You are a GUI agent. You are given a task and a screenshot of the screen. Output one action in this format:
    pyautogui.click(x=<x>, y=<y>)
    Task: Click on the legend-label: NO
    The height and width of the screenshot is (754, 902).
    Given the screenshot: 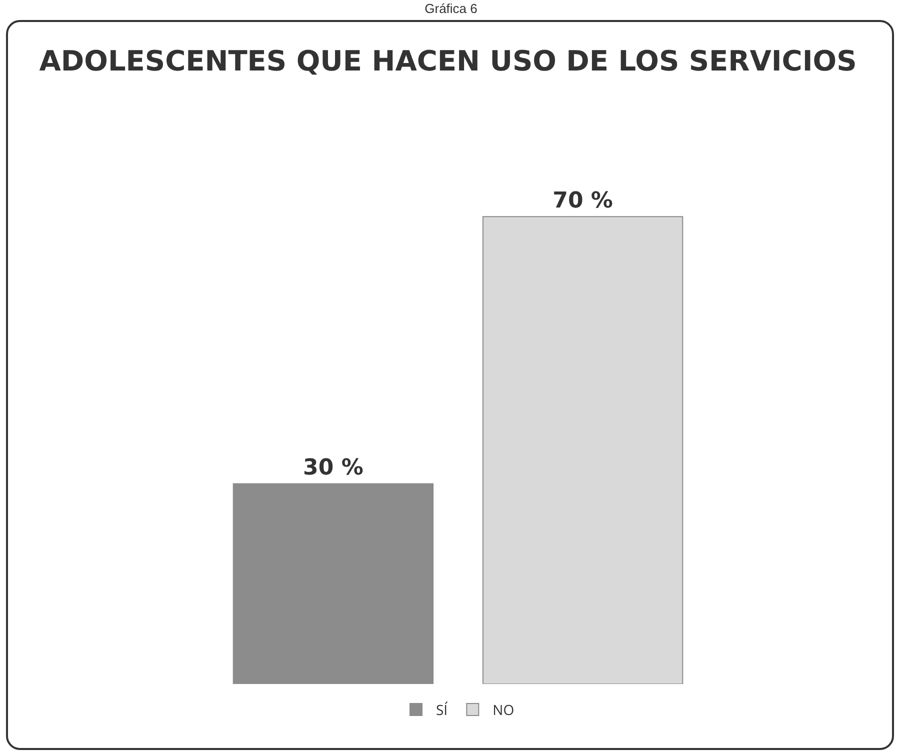 What is the action you would take?
    pyautogui.click(x=503, y=710)
    